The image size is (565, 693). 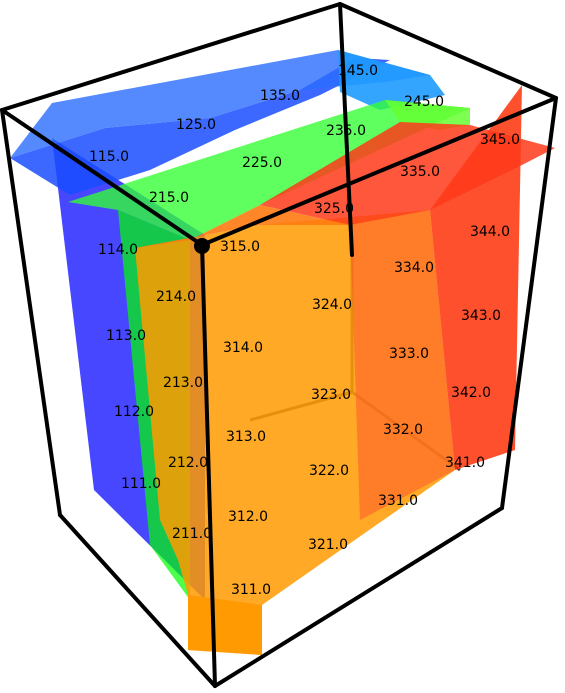 I want to click on cell-label-215: 215.0, so click(x=169, y=198).